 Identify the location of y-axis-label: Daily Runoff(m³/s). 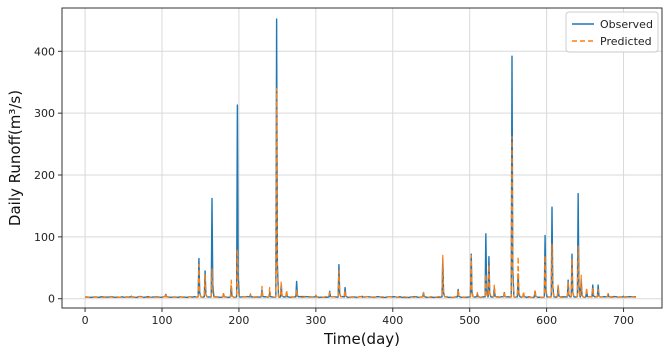
(15, 158).